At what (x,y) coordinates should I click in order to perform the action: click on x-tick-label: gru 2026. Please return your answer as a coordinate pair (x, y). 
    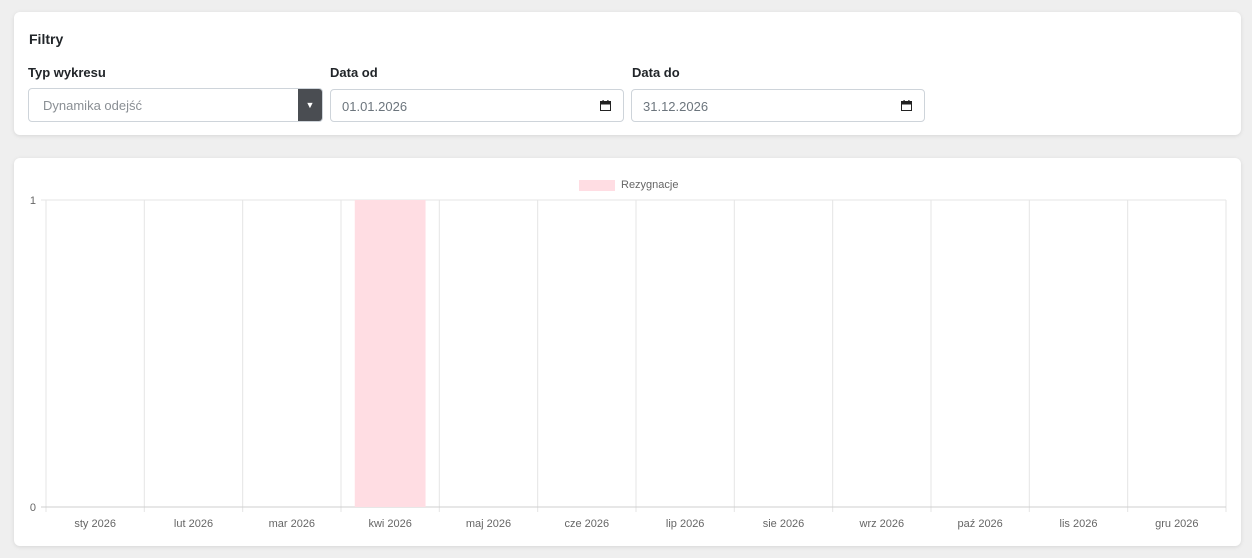
    Looking at the image, I should click on (1176, 524).